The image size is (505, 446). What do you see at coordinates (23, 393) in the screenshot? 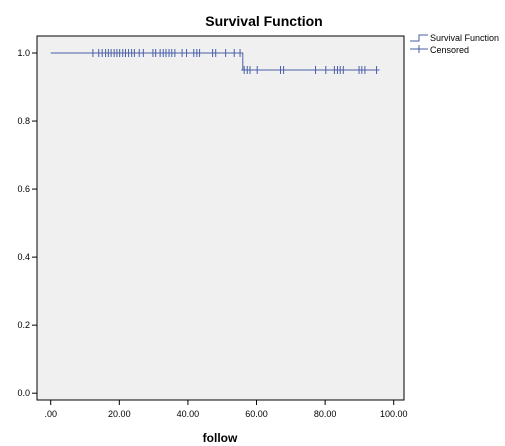
I see `y-tick-label: 0.0` at bounding box center [23, 393].